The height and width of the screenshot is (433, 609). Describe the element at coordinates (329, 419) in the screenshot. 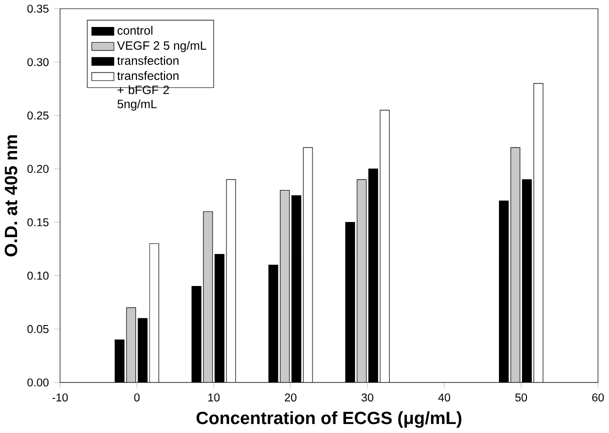

I see `x-axis-title: Concentration of ECGS (μg/mL)` at that location.